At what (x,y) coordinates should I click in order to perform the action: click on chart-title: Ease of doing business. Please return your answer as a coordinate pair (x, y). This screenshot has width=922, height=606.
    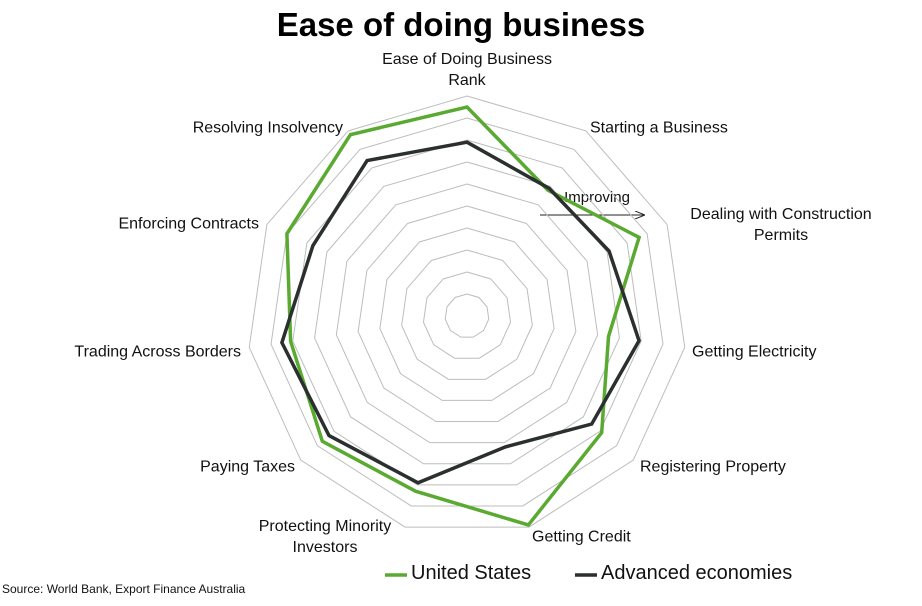
    Looking at the image, I should click on (461, 24).